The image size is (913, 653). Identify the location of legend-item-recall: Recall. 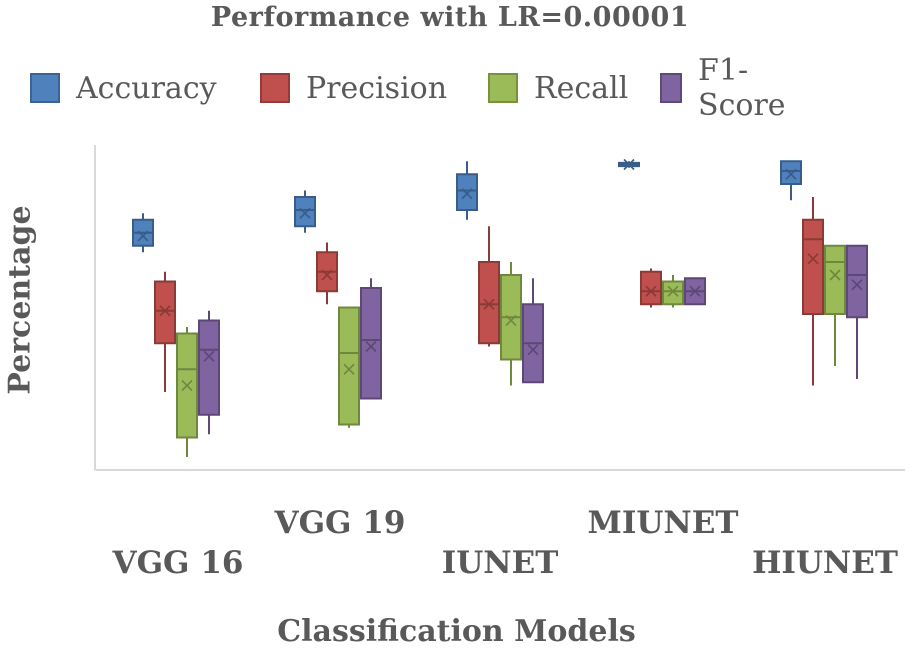
(558, 88).